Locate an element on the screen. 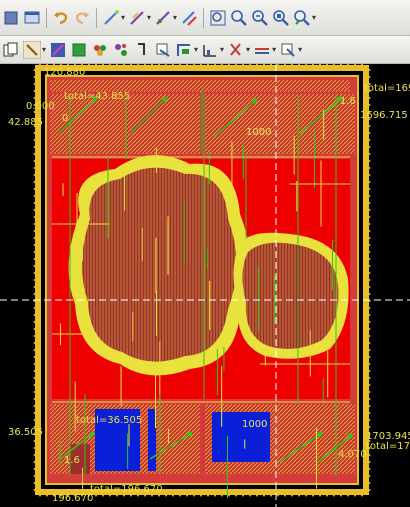 This screenshot has width=410, height=507. pin-dot is located at coordinates (340, 99).